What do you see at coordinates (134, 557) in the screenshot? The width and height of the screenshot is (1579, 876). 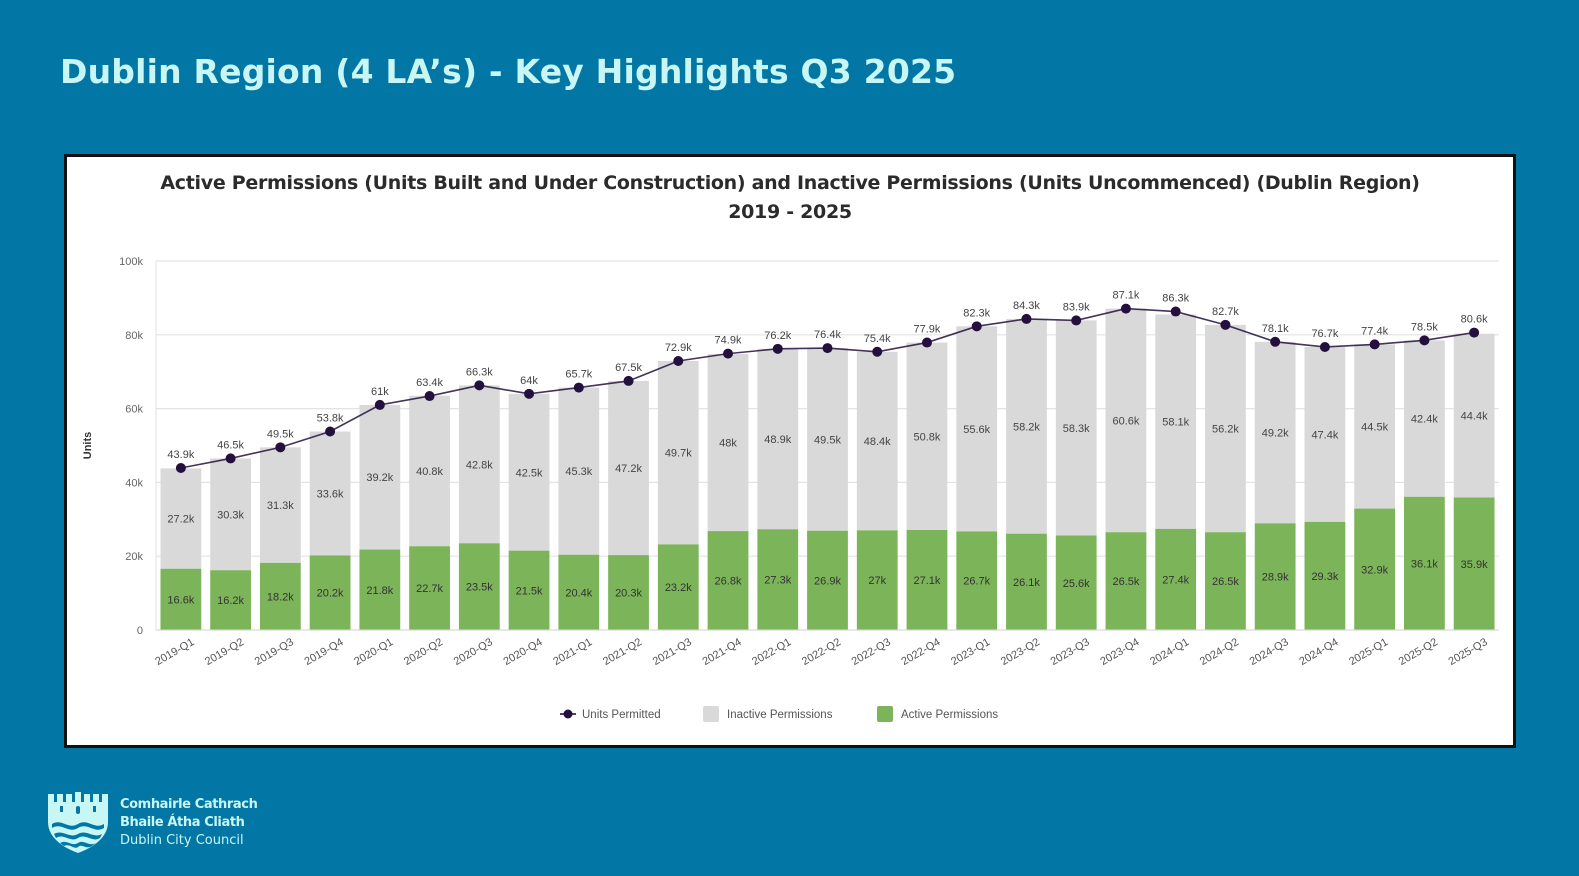 I see `y-tick-label: 20k` at bounding box center [134, 557].